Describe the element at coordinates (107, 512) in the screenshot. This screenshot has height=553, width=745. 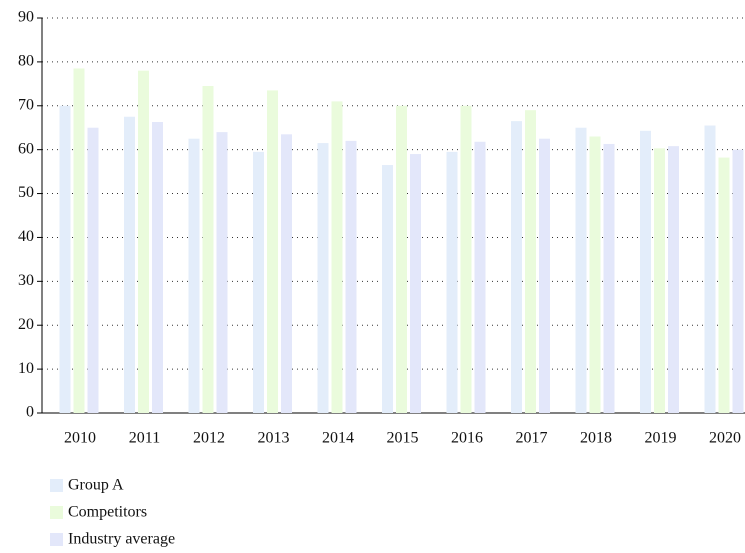
I see `legend-label: Competitors` at that location.